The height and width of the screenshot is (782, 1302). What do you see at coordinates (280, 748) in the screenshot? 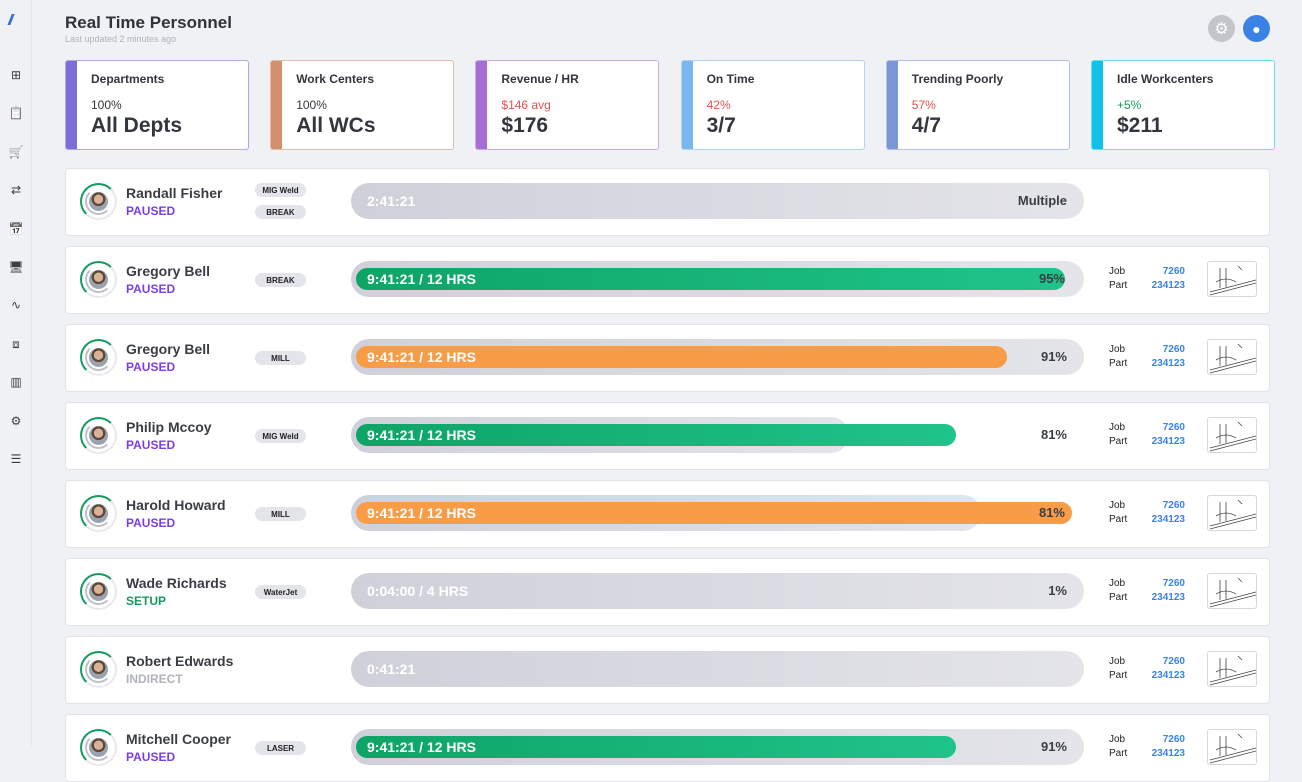
I see `work-tag: LASER` at bounding box center [280, 748].